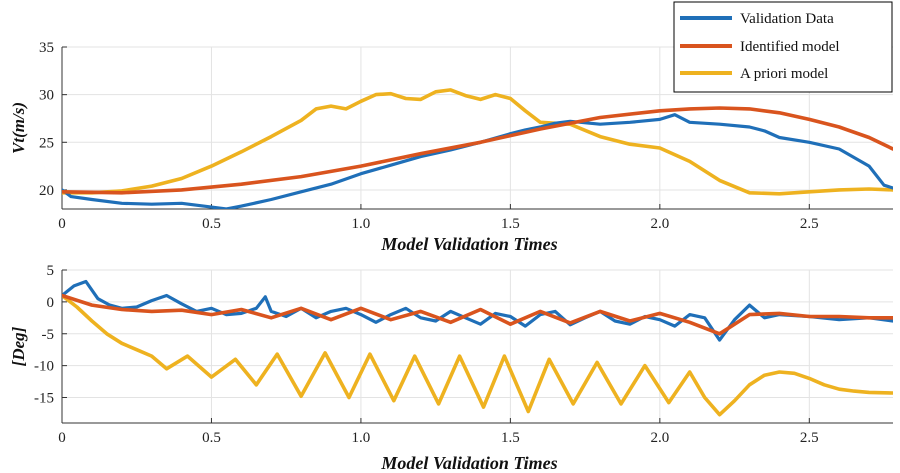  Describe the element at coordinates (477, 314) in the screenshot. I see `series-line-identified` at that location.